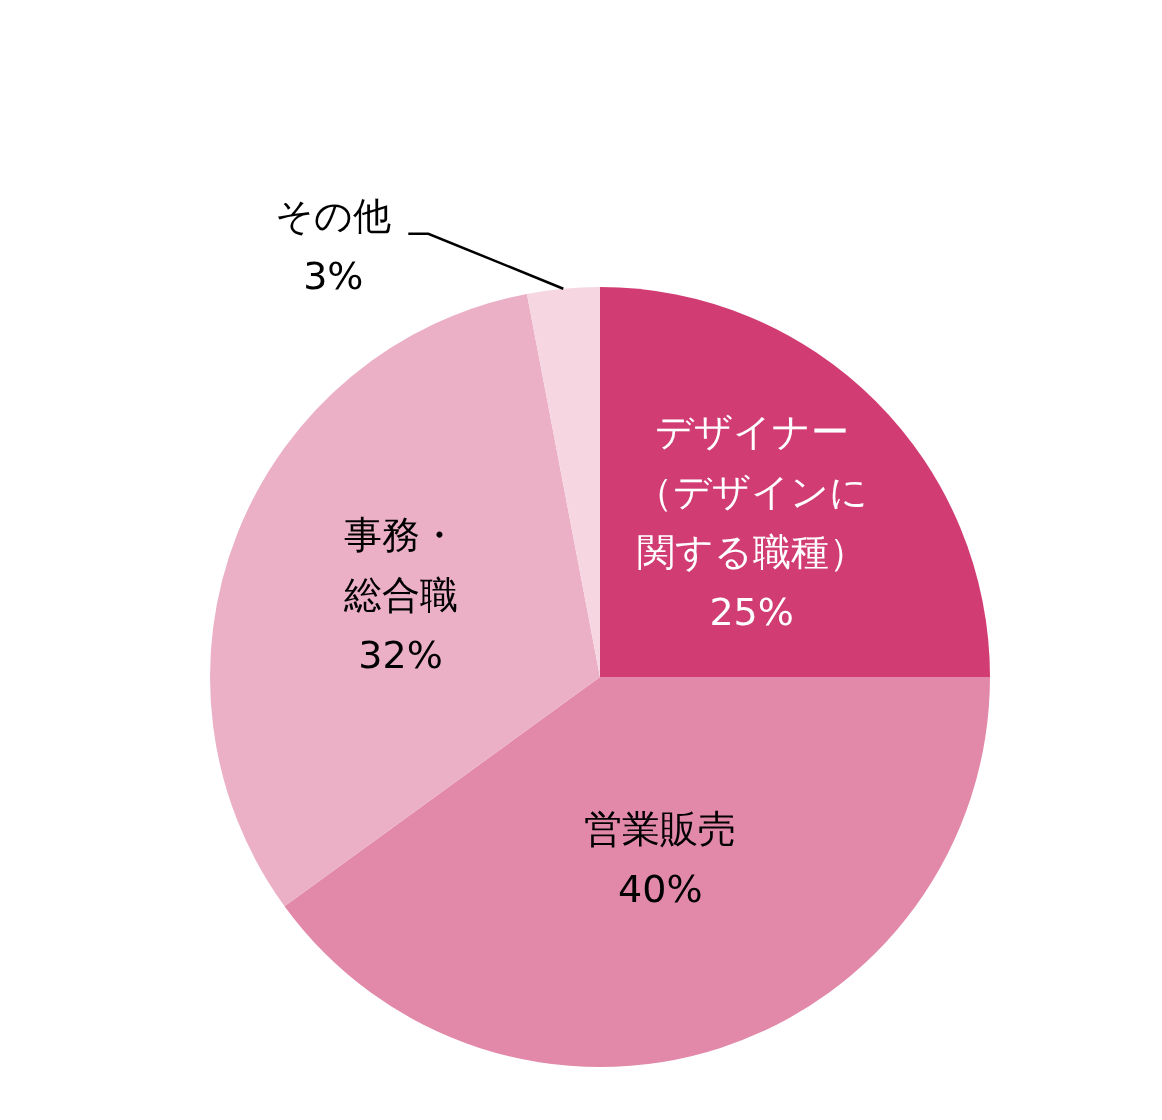  Describe the element at coordinates (660, 829) in the screenshot. I see `slice-label: 営業販売` at that location.